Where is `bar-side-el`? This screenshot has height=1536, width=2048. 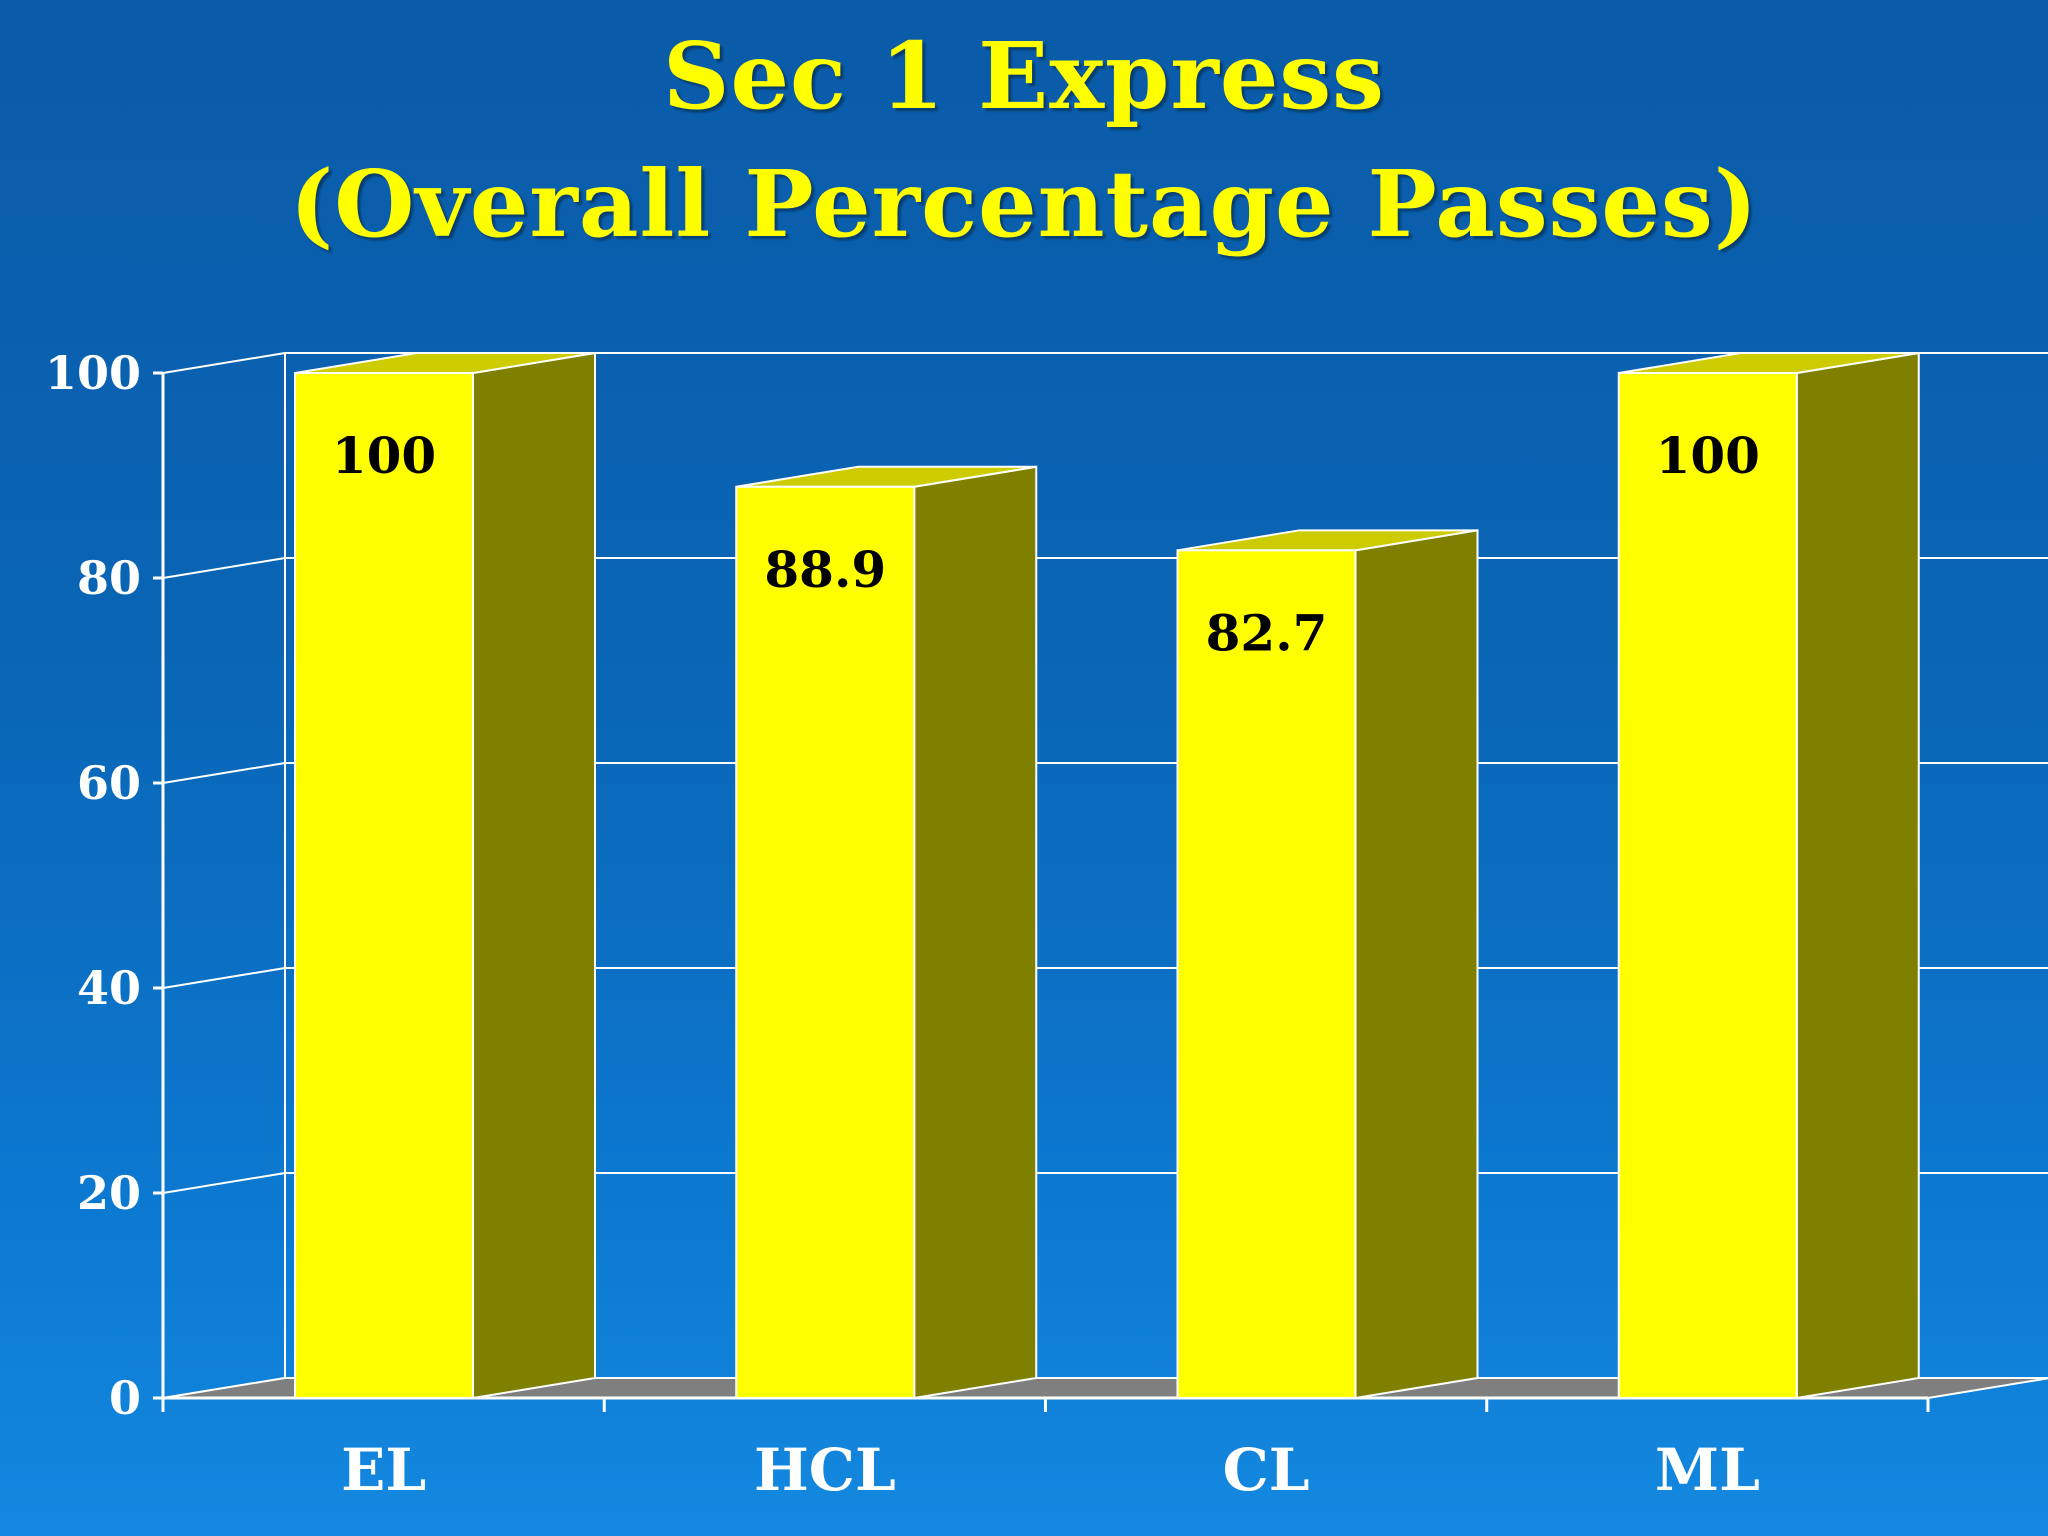 bar-side-el is located at coordinates (534, 875).